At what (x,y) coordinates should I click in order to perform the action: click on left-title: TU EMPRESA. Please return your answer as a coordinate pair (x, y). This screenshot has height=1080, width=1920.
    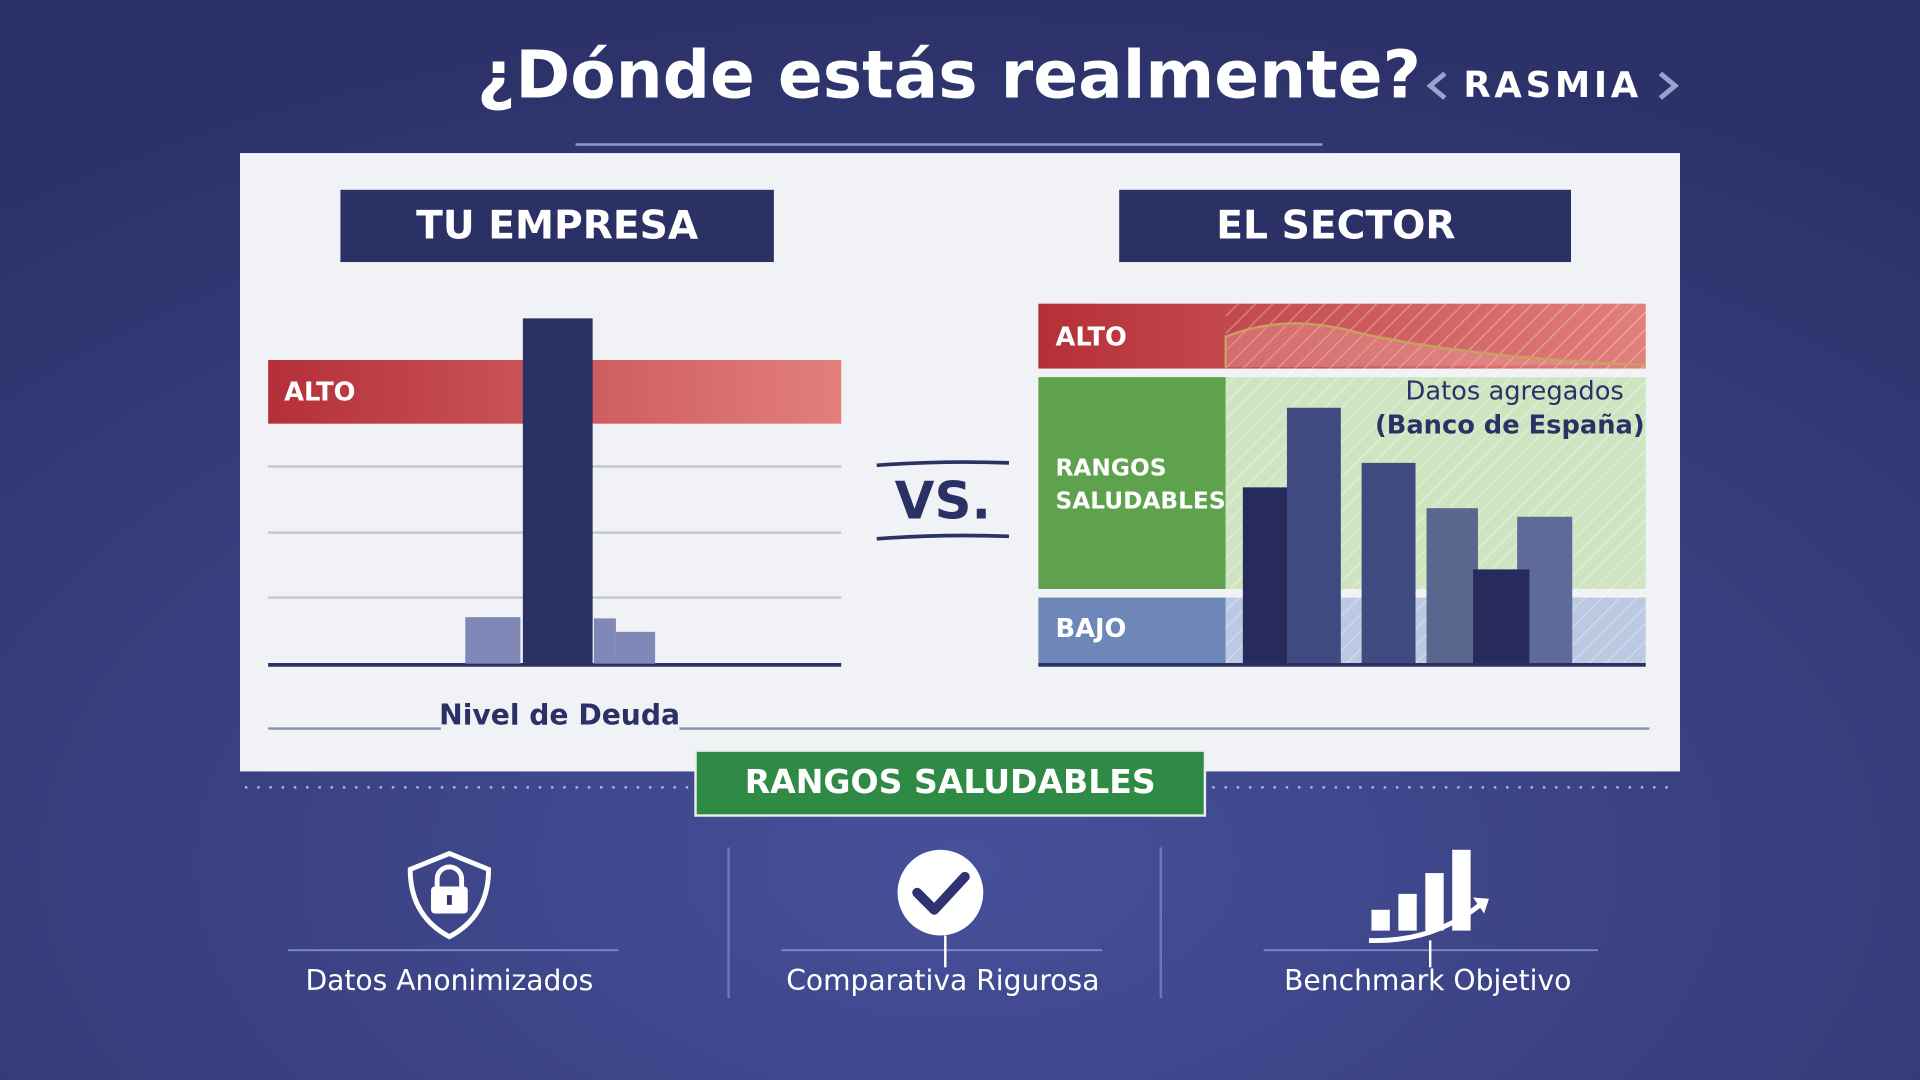
    Looking at the image, I should click on (557, 225).